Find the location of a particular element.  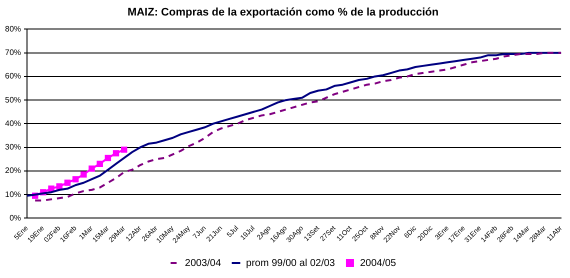

y-tick-label: 30% is located at coordinates (13, 147).